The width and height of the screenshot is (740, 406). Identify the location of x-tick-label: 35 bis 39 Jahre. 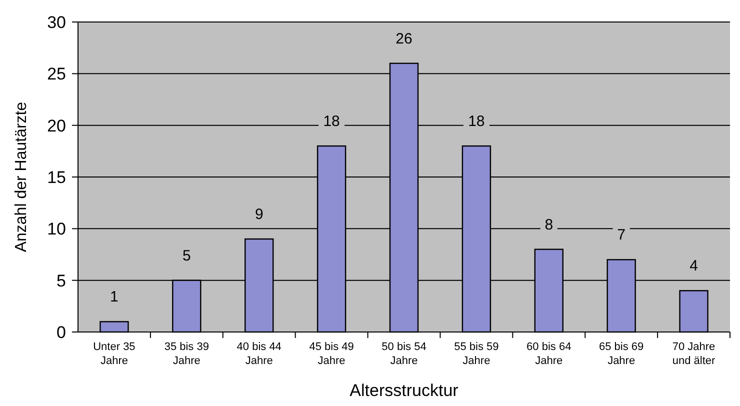
(186, 354).